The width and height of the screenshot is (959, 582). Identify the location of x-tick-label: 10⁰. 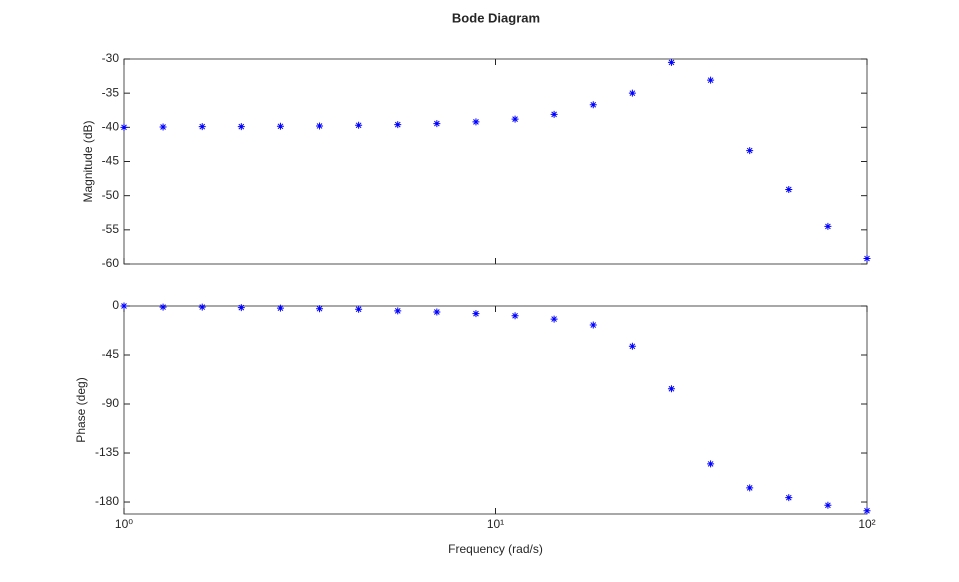
(124, 524).